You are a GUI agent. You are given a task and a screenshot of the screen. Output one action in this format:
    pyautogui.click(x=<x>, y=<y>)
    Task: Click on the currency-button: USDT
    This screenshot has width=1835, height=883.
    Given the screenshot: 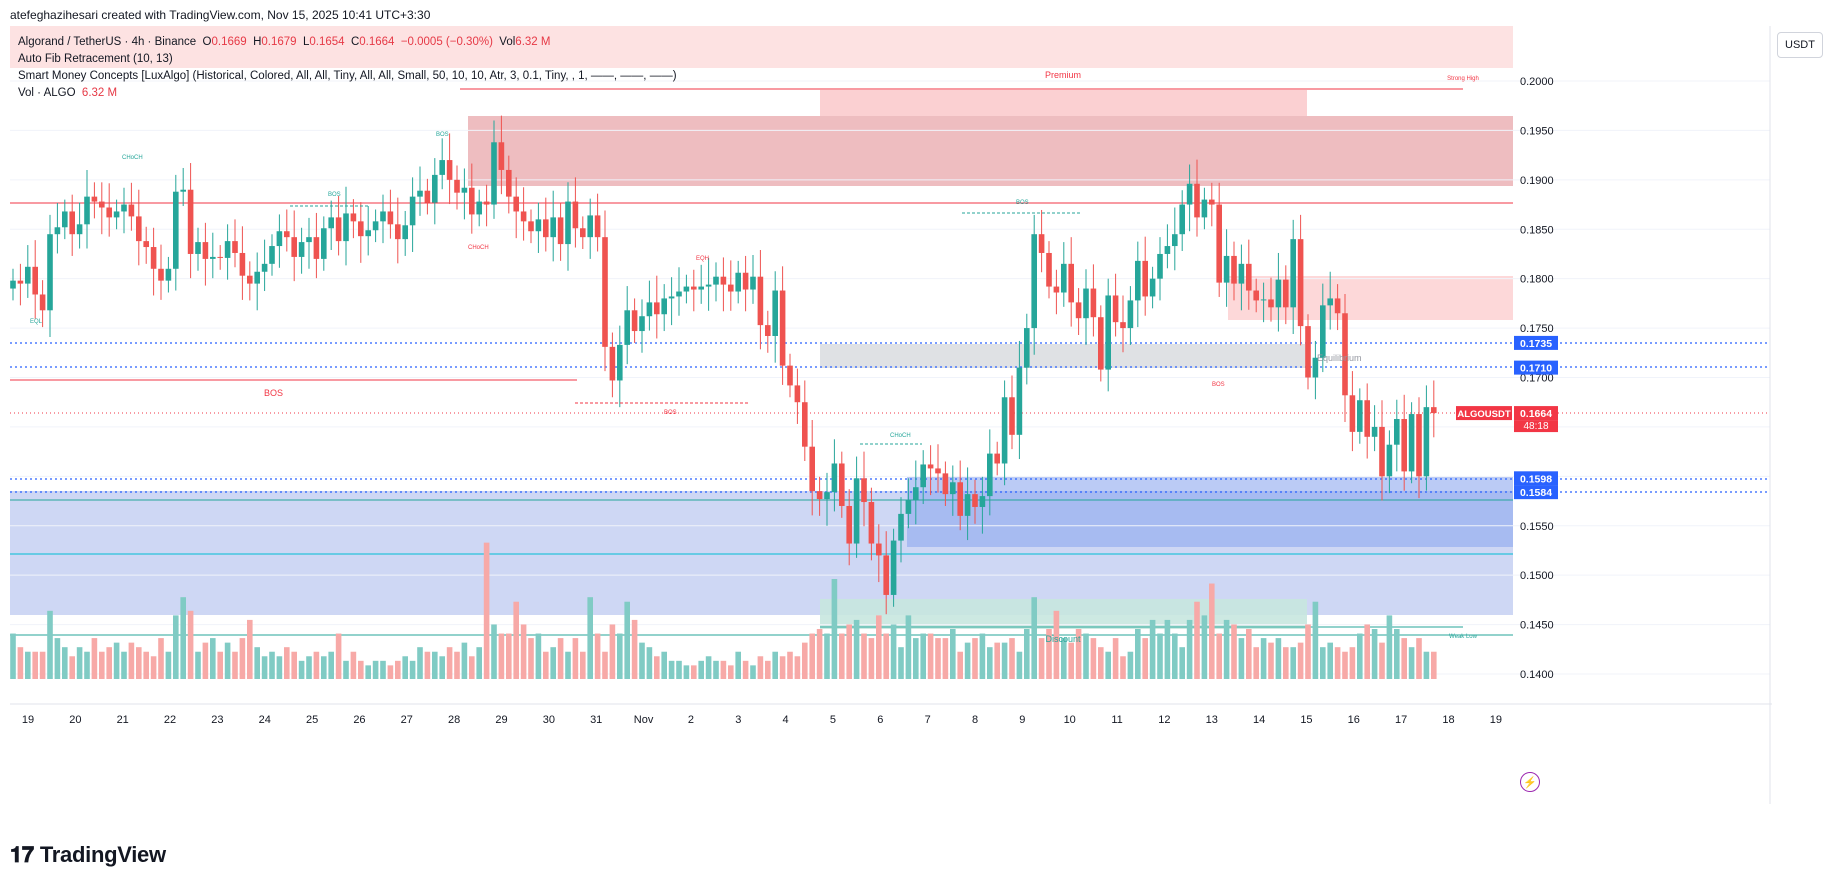 What is the action you would take?
    pyautogui.click(x=1800, y=45)
    